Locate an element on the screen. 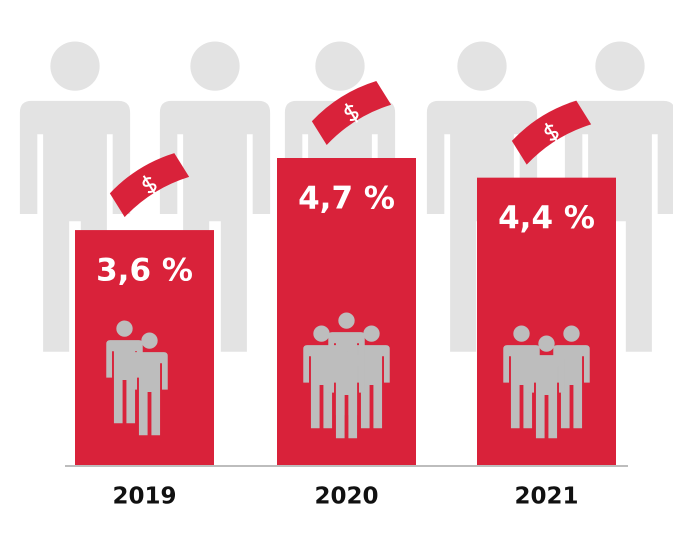  x-tick-label: 2020 is located at coordinates (346, 497).